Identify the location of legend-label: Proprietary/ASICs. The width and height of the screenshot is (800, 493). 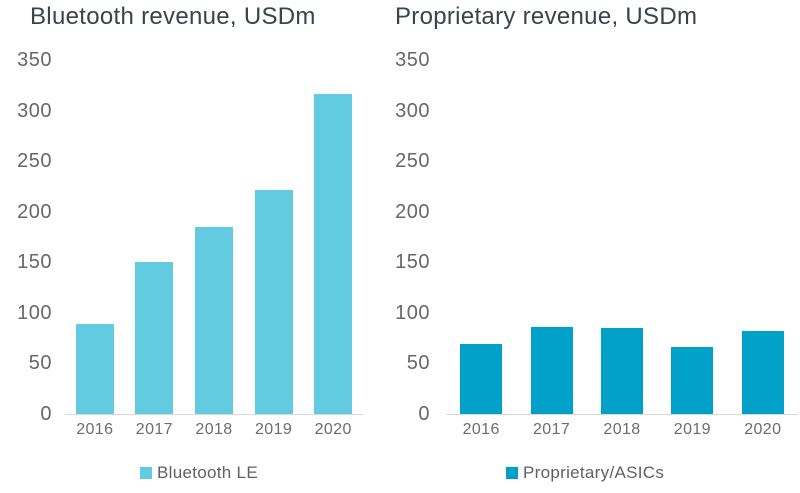
(594, 472).